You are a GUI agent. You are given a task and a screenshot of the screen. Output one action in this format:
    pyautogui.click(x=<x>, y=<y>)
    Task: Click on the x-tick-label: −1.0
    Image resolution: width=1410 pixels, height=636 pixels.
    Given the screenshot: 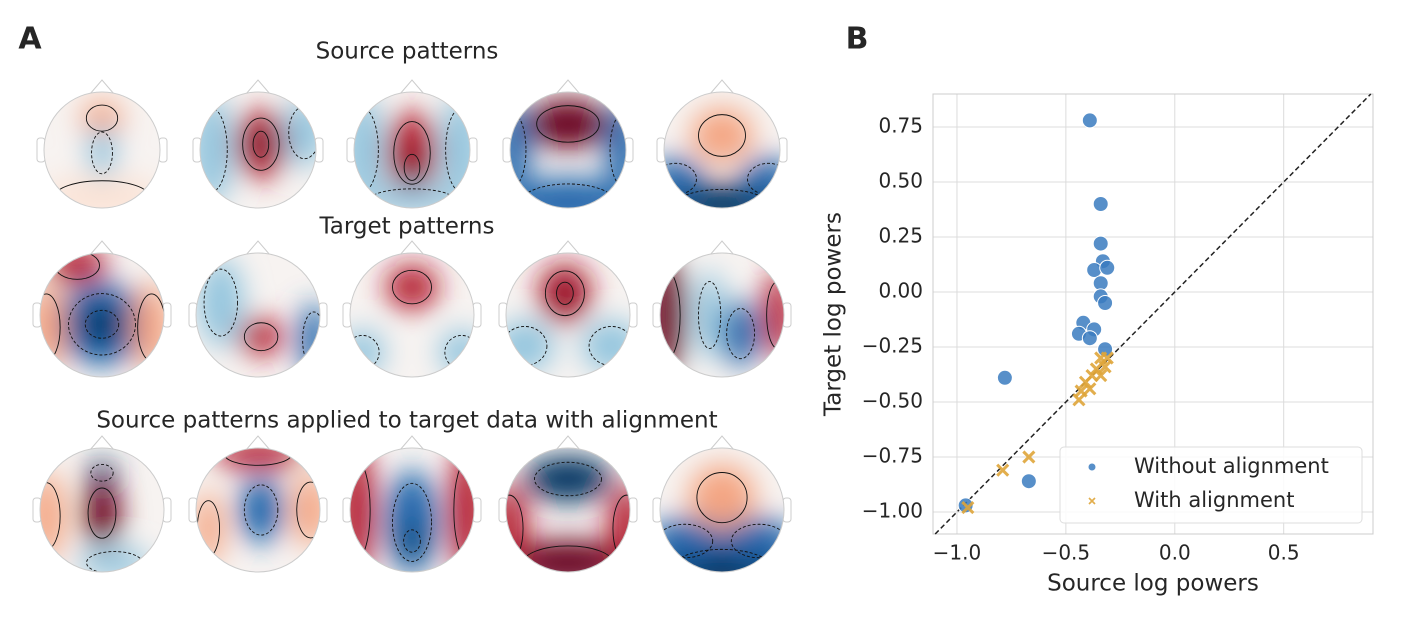 What is the action you would take?
    pyautogui.click(x=957, y=553)
    